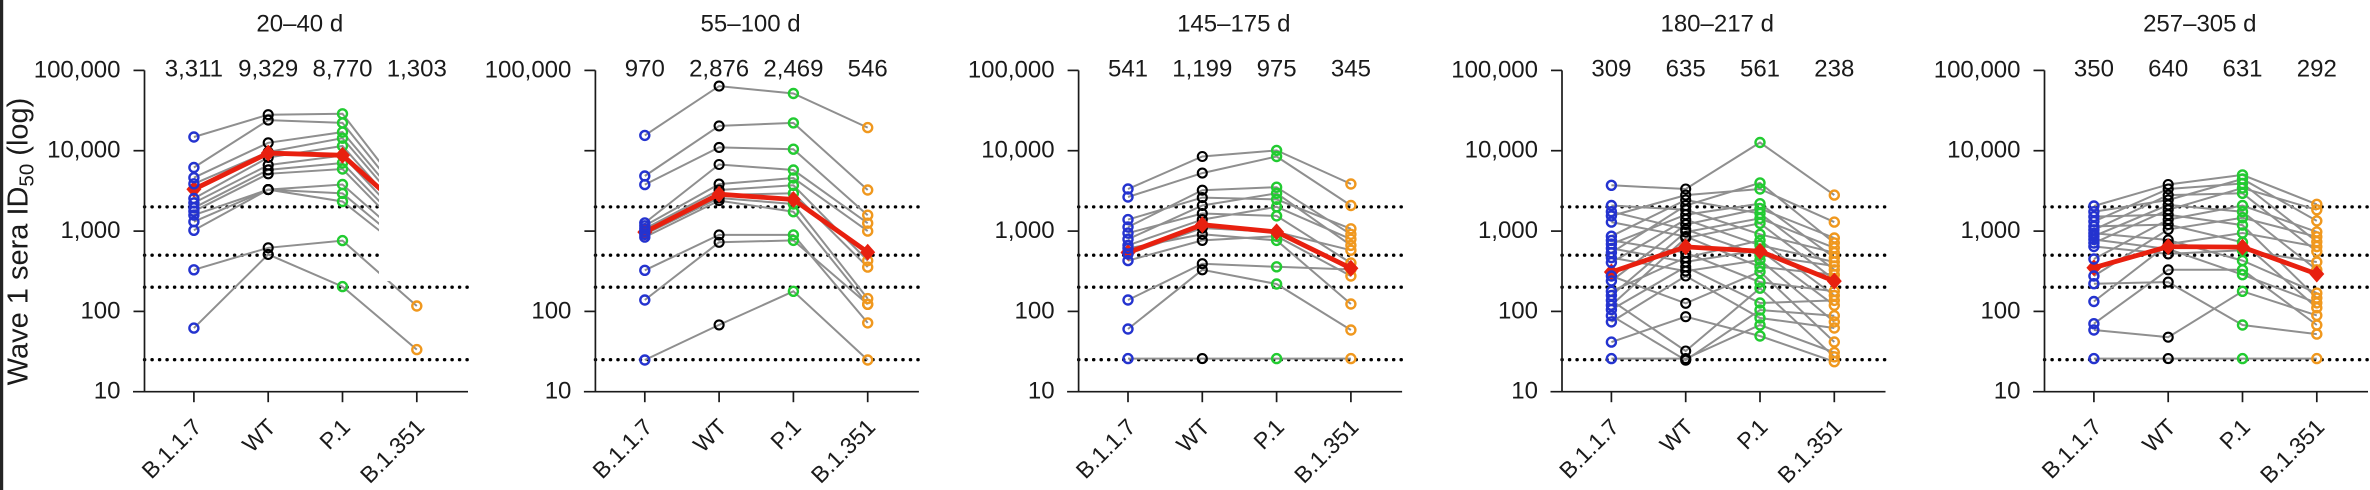 The height and width of the screenshot is (490, 2370). I want to click on svg-text: 970, so click(645, 69).